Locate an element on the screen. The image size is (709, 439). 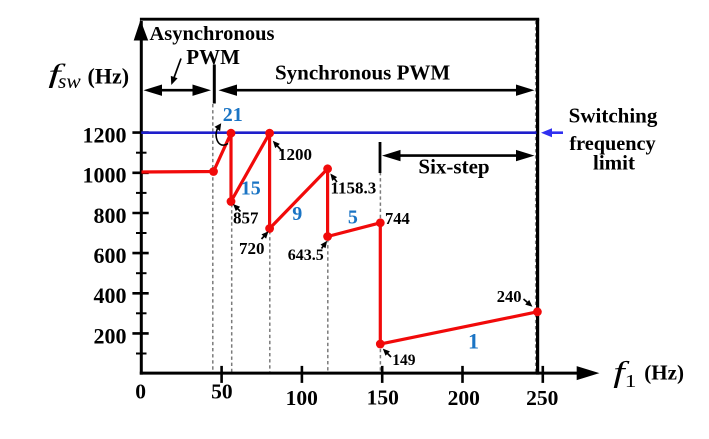
svg-text: 100 is located at coordinates (302, 398).